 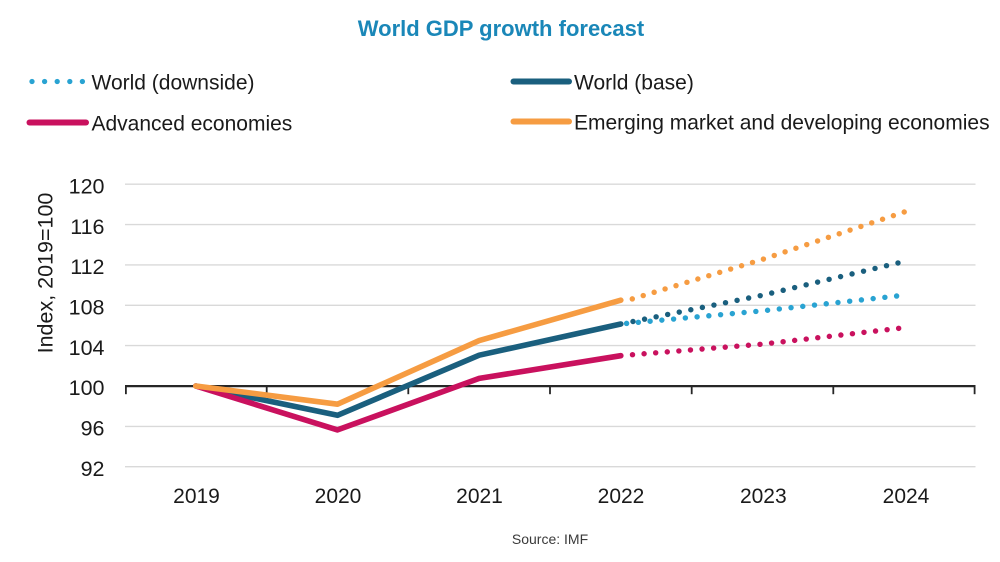 What do you see at coordinates (782, 123) in the screenshot?
I see `svg-text:Emerging market and developing: Emerging market and developing economies` at bounding box center [782, 123].